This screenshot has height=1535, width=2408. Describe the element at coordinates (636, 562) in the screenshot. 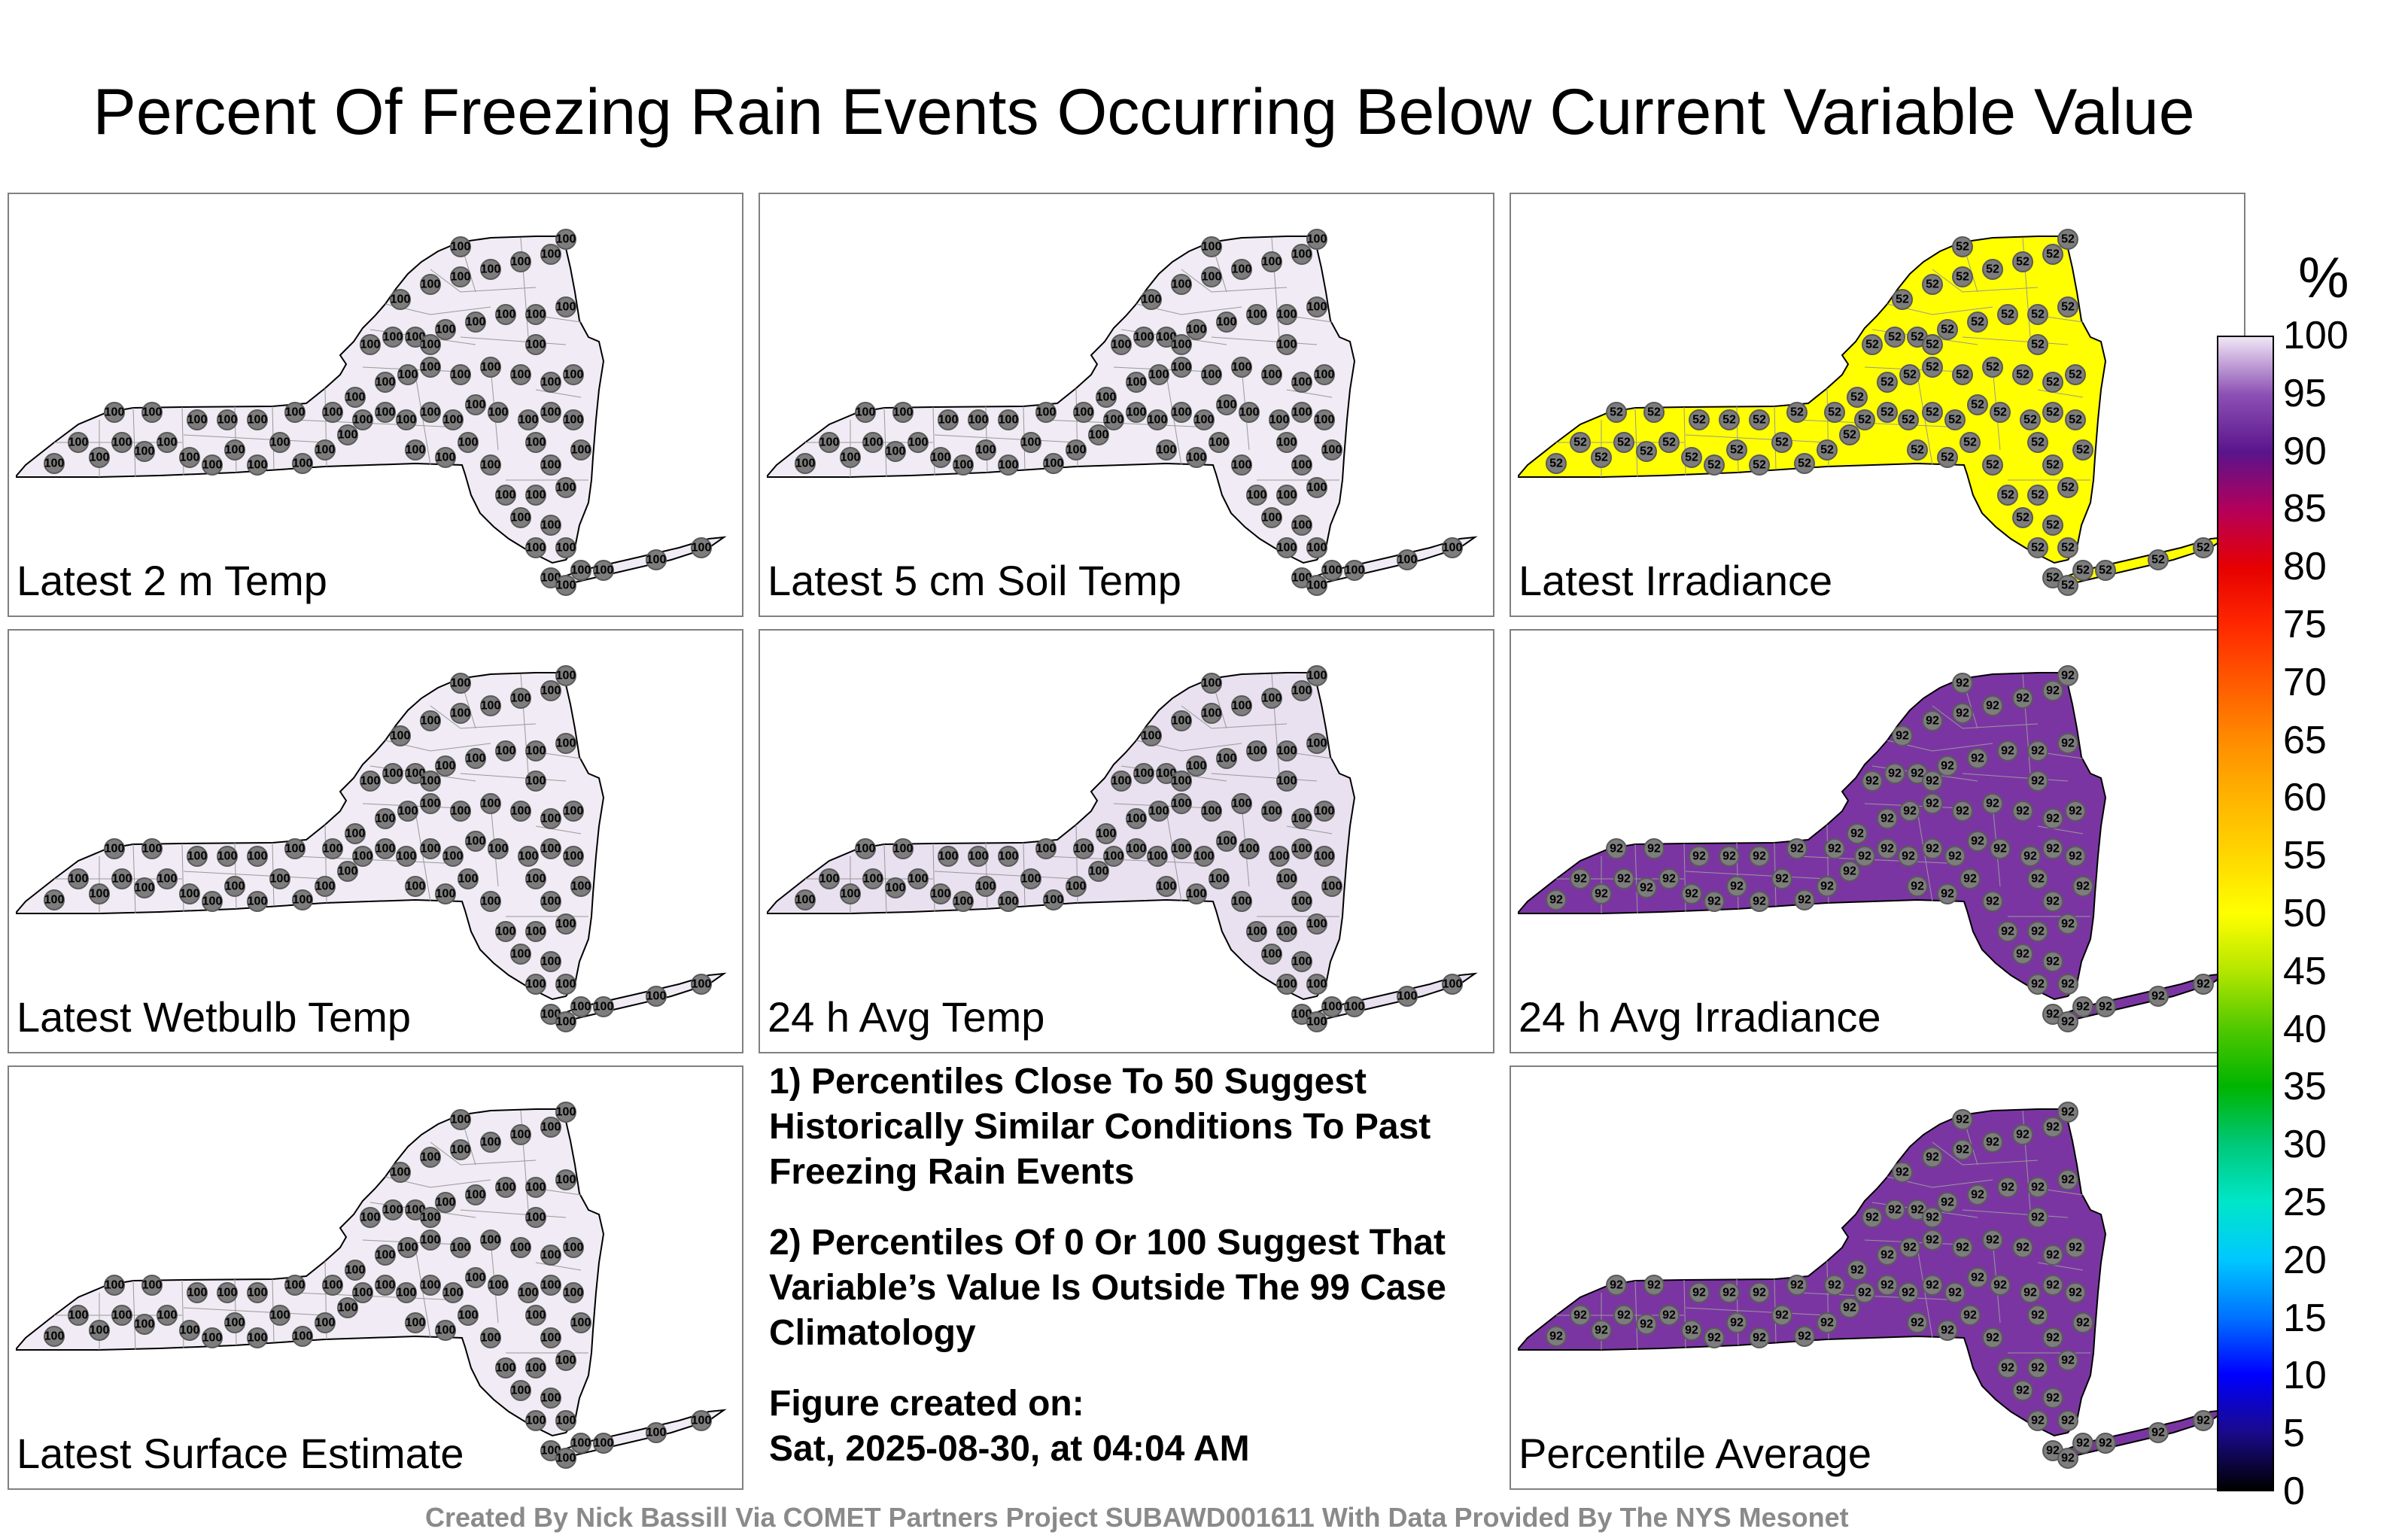

I see `long-island-outline` at that location.